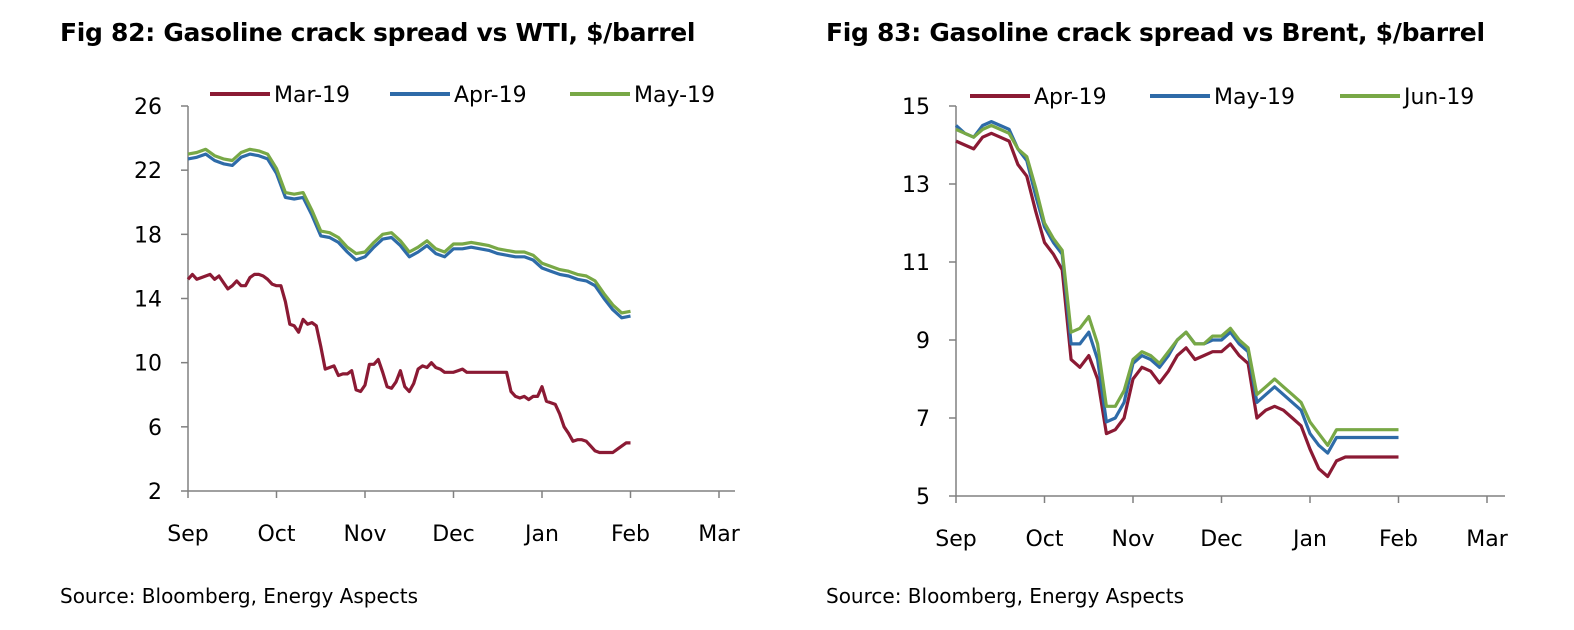 This screenshot has height=630, width=1574. I want to click on y-tick-label: 15, so click(916, 107).